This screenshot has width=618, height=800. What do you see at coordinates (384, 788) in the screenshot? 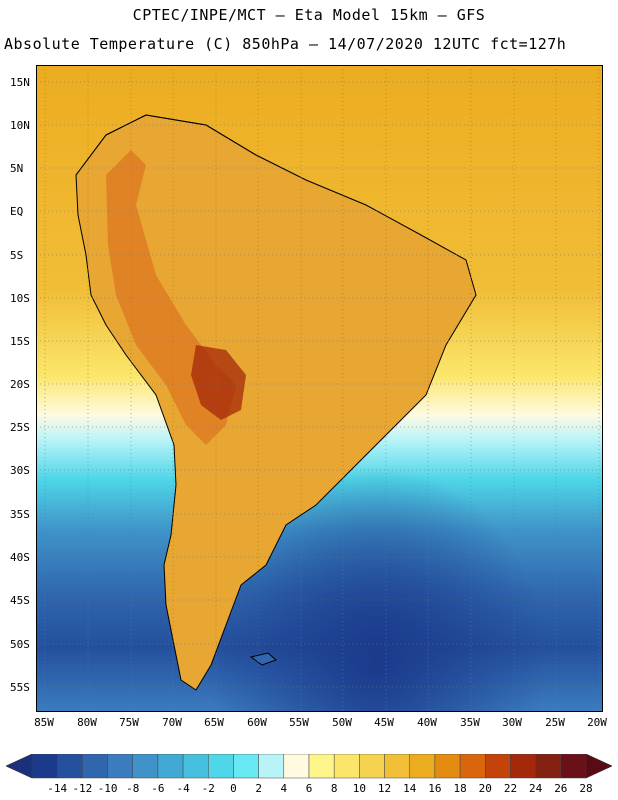
I see `colorbar-label: 12` at bounding box center [384, 788].